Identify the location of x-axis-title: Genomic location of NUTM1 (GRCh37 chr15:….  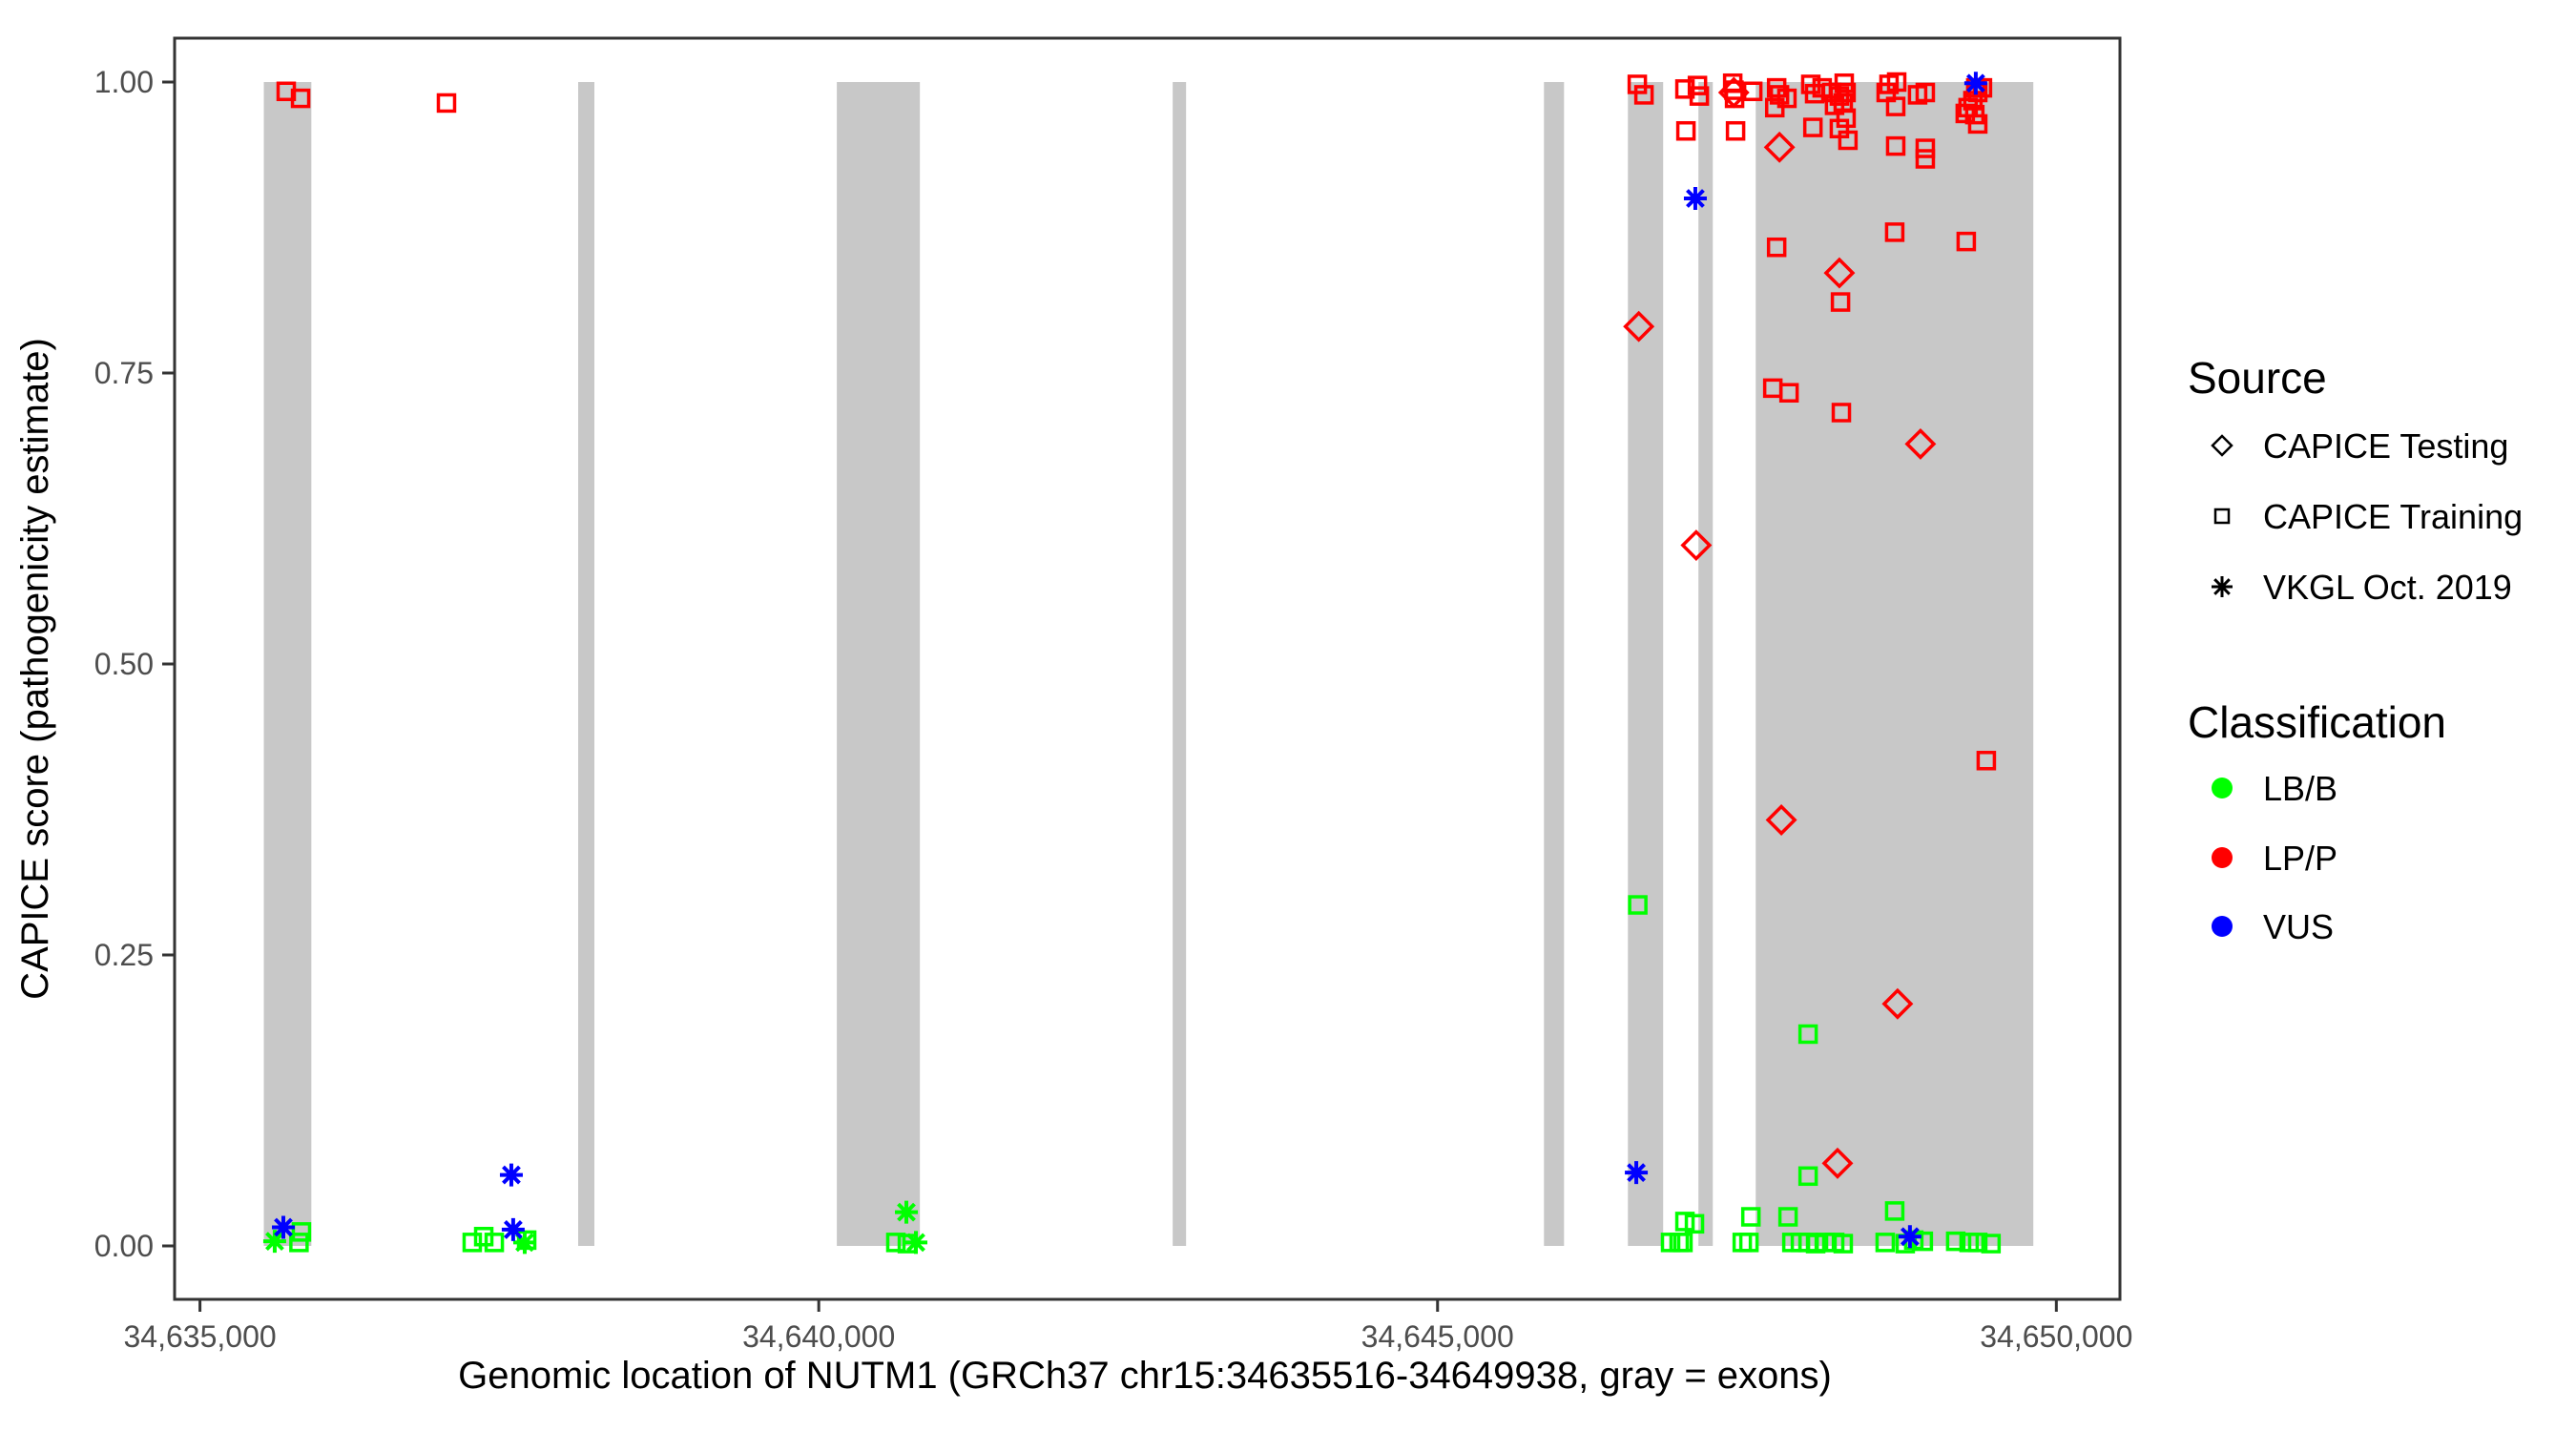
(1145, 1376).